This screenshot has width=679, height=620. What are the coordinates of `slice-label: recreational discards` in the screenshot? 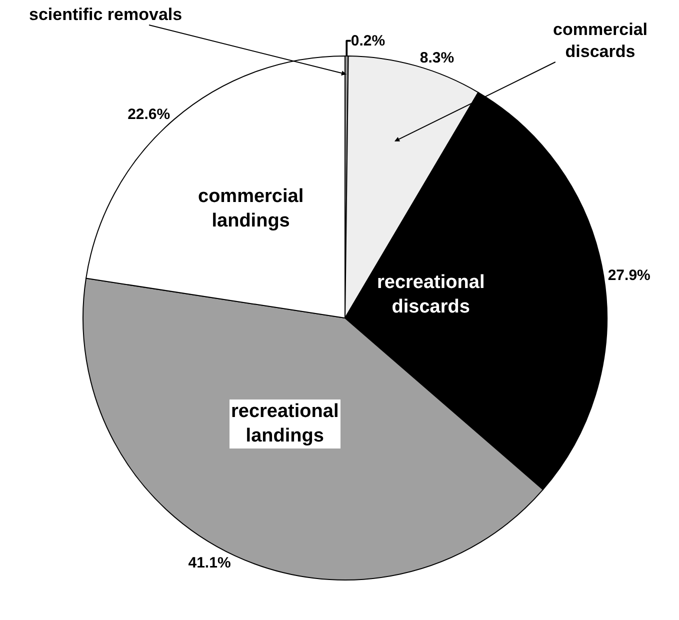 It's located at (431, 295).